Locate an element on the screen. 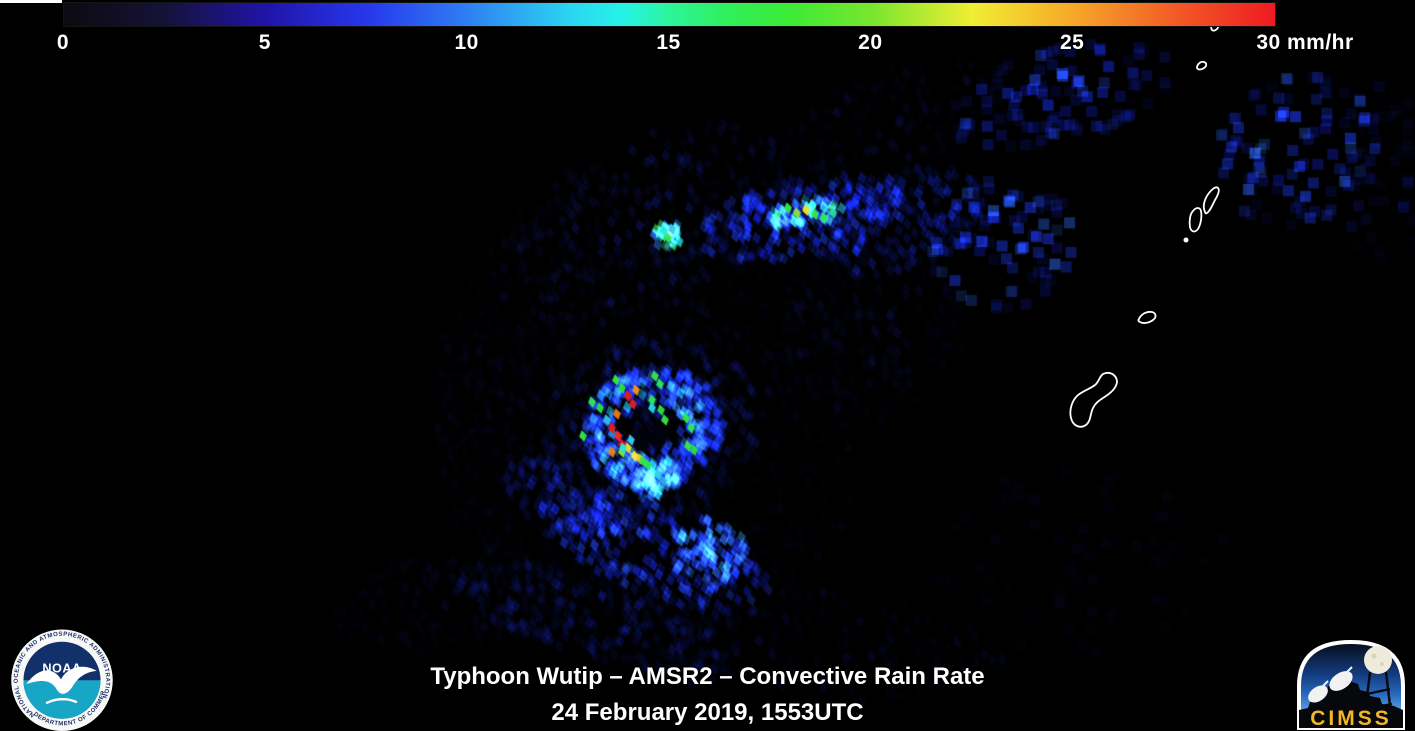  cimss-label: CIMSS is located at coordinates (1351, 718).